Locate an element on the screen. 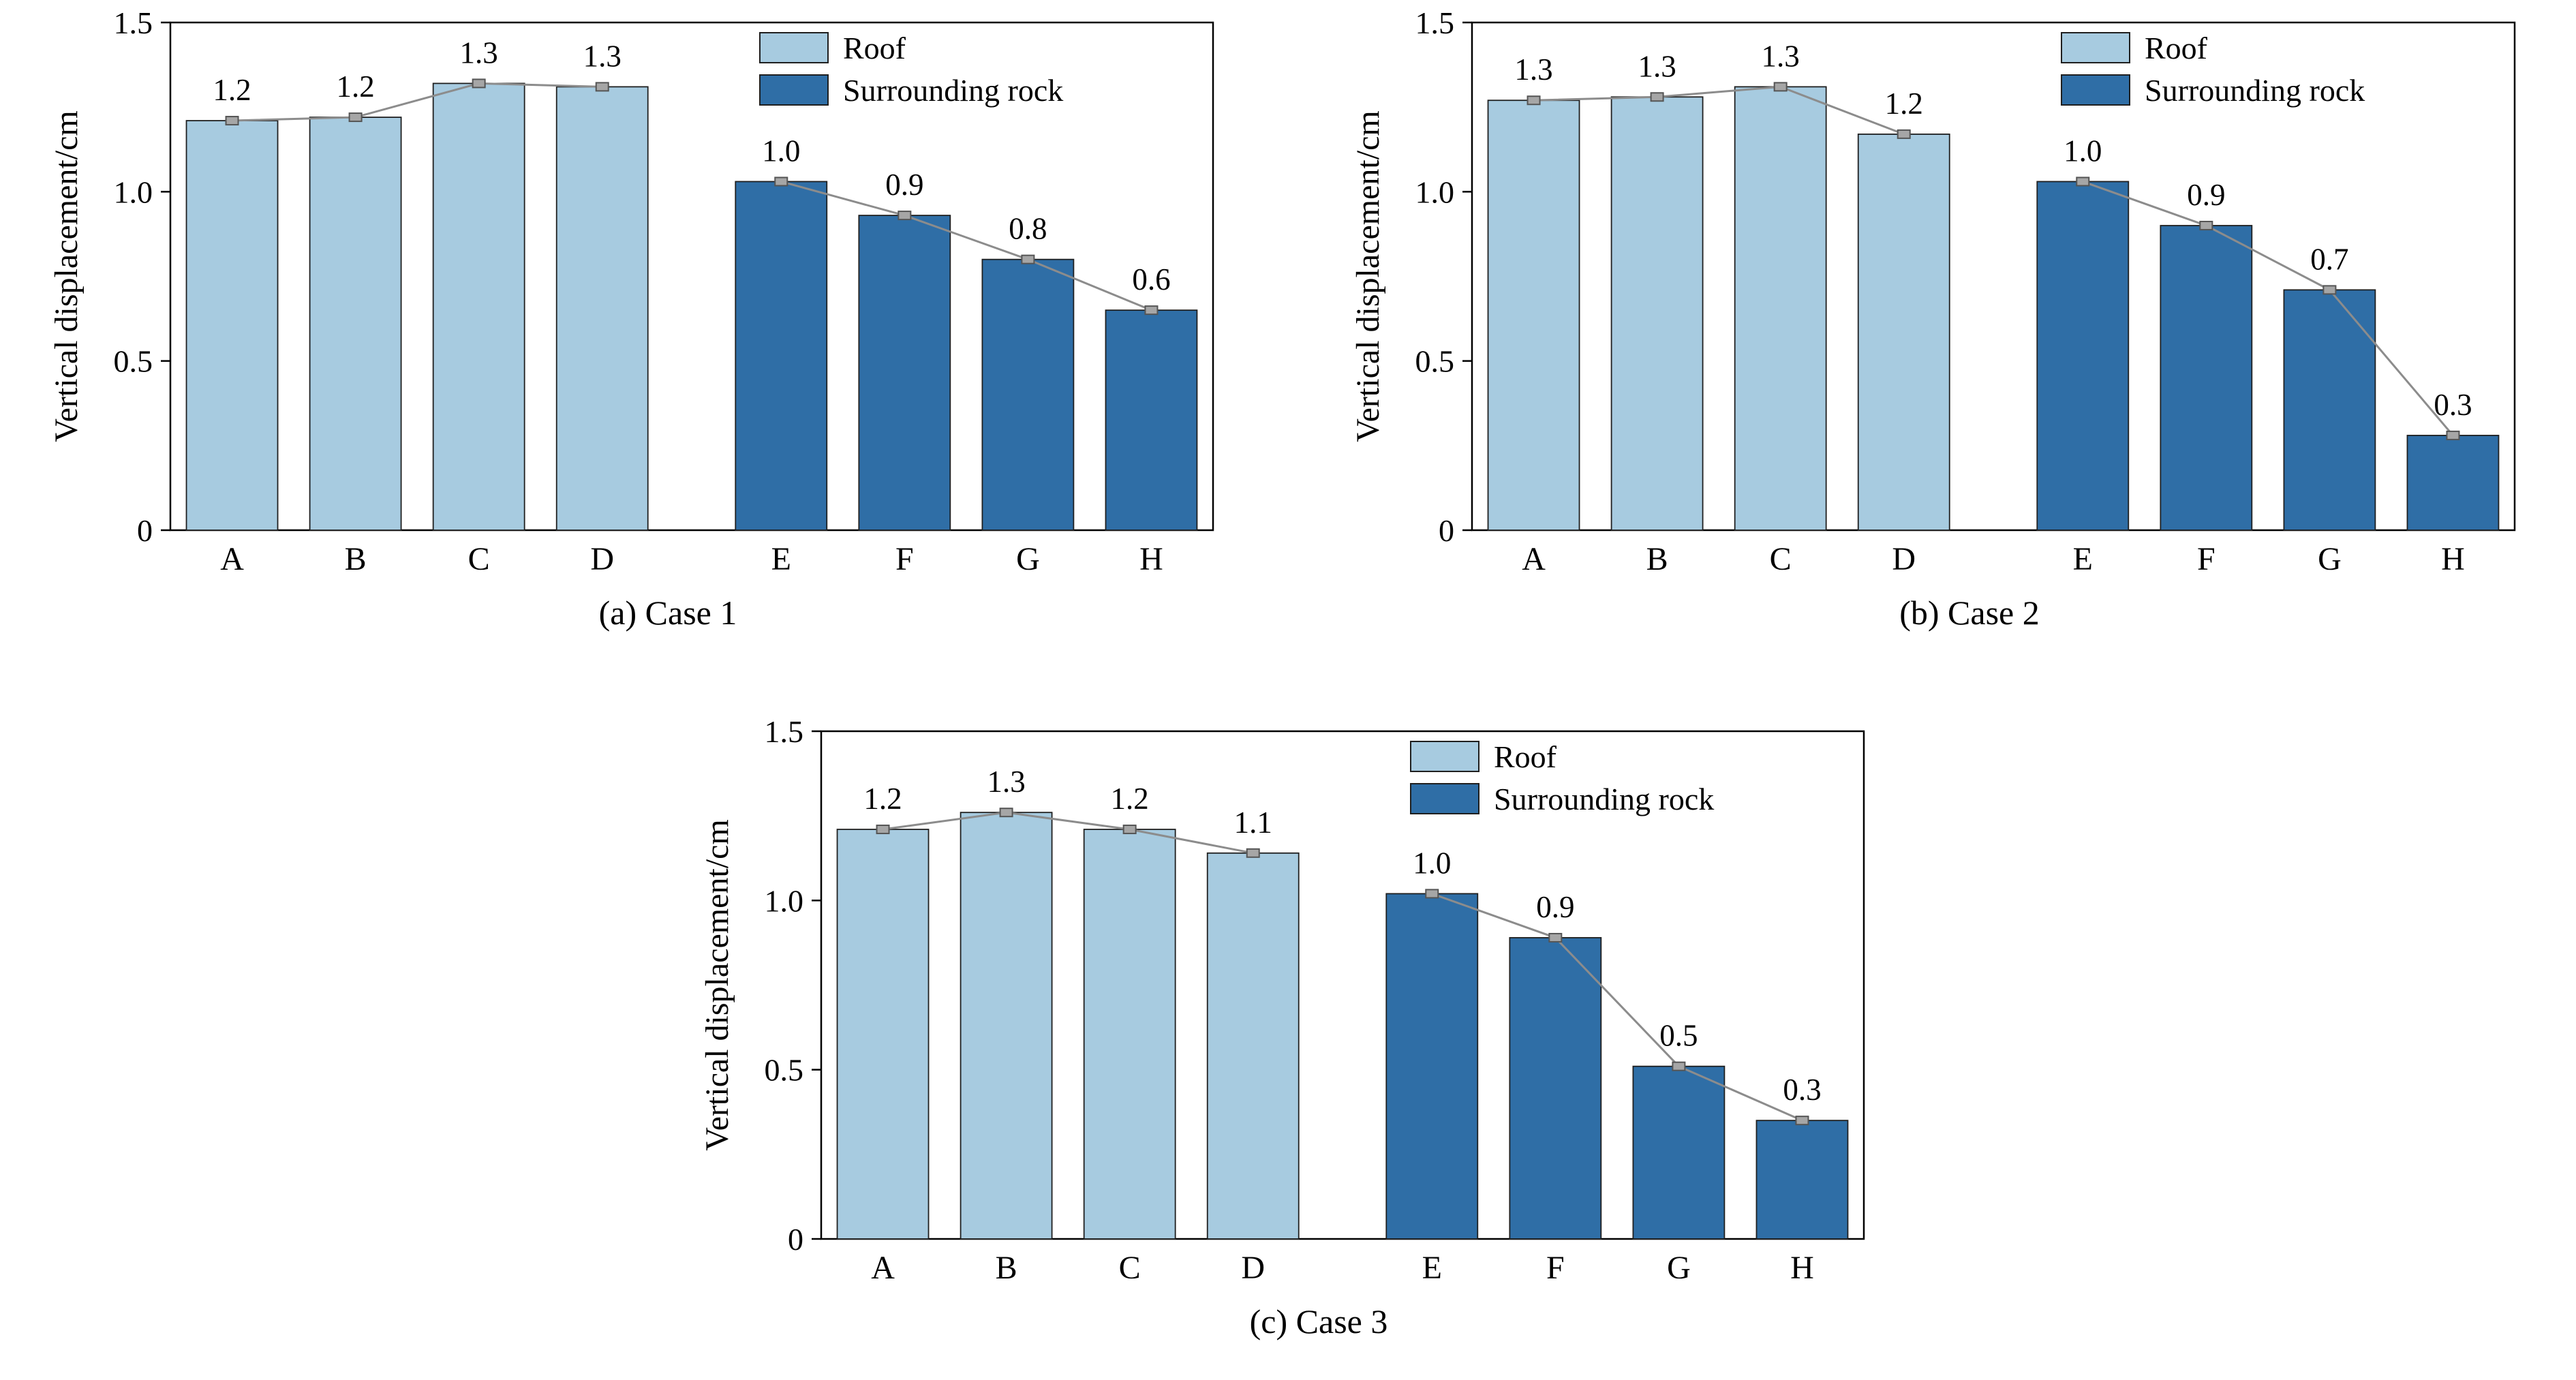  value-label: 0.3 is located at coordinates (2453, 405).